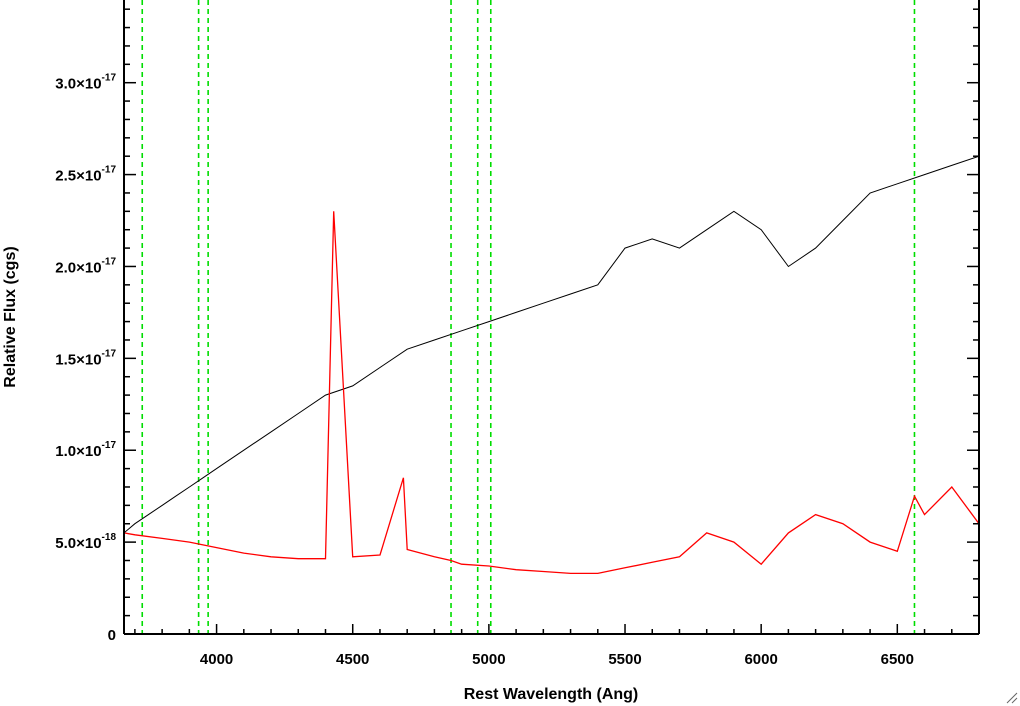 Image resolution: width=1020 pixels, height=706 pixels. What do you see at coordinates (352, 659) in the screenshot?
I see `x-tick-label: 4500` at bounding box center [352, 659].